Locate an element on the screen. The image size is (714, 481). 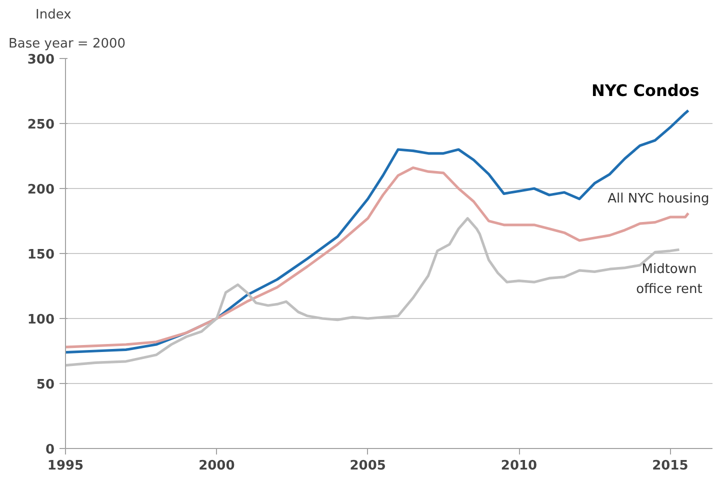
x-tick-label: 2000 is located at coordinates (216, 466).